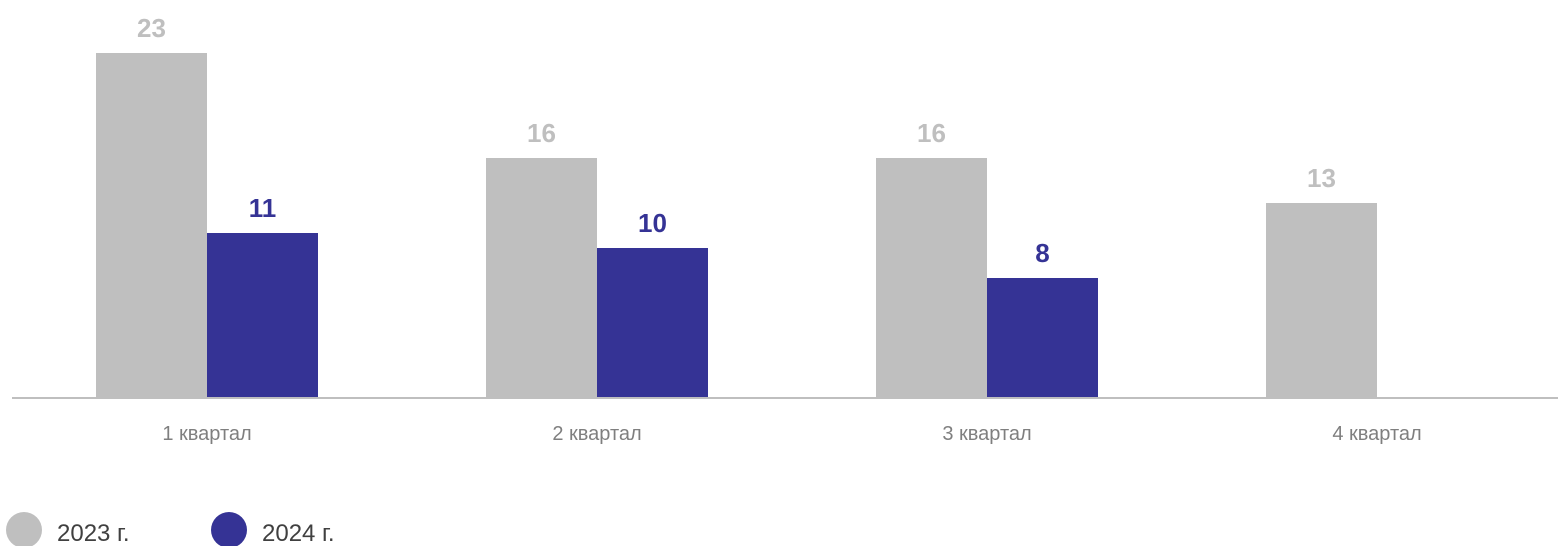  I want to click on data-label-series1-q1: 23, so click(151, 28).